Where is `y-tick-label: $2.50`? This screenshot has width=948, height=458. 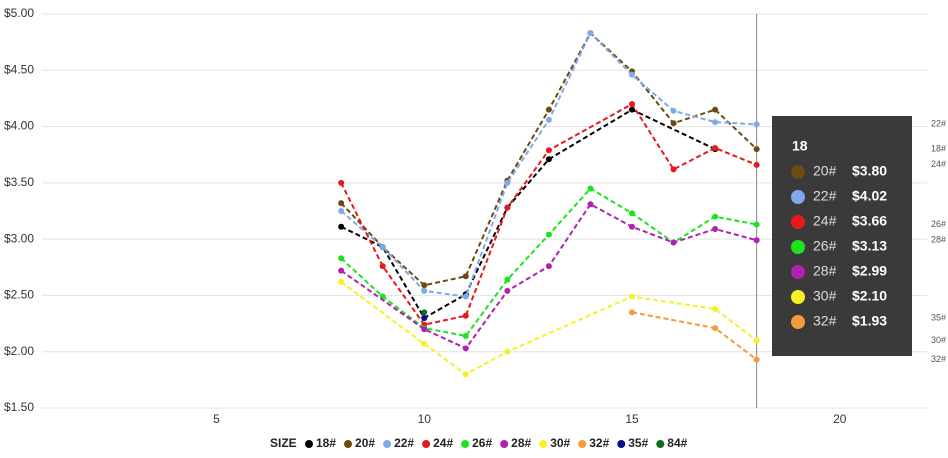 y-tick-label: $2.50 is located at coordinates (19, 295).